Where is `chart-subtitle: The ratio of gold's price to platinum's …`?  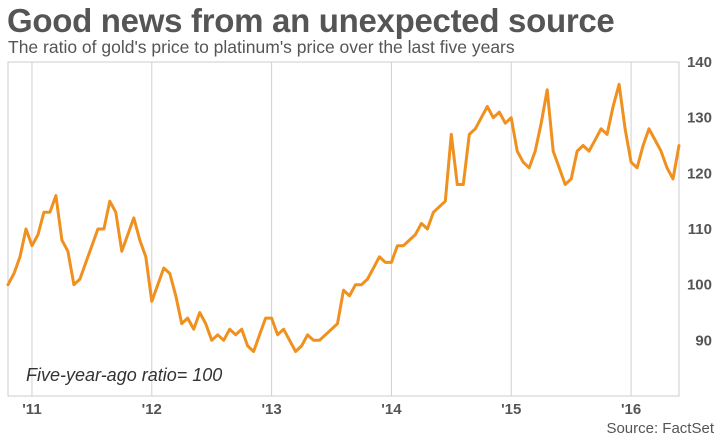 chart-subtitle: The ratio of gold's price to platinum's … is located at coordinates (261, 47).